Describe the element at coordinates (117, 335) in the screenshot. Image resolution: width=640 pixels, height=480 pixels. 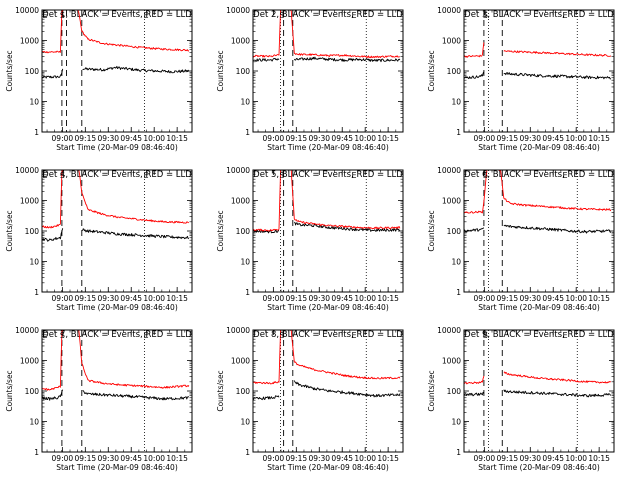
I see `plot-title: Det 7, BLACK = Events, RED = LLD` at that location.